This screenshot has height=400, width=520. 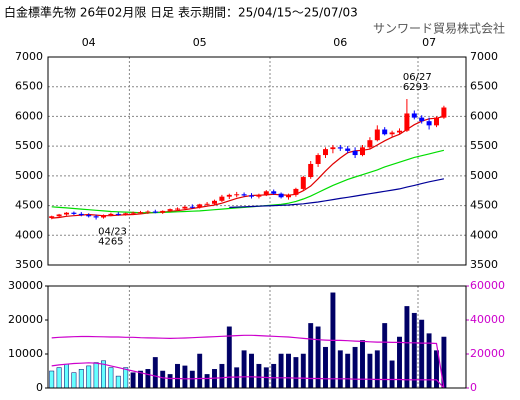 I want to click on y-tick-label: 4000, so click(x=29, y=234).